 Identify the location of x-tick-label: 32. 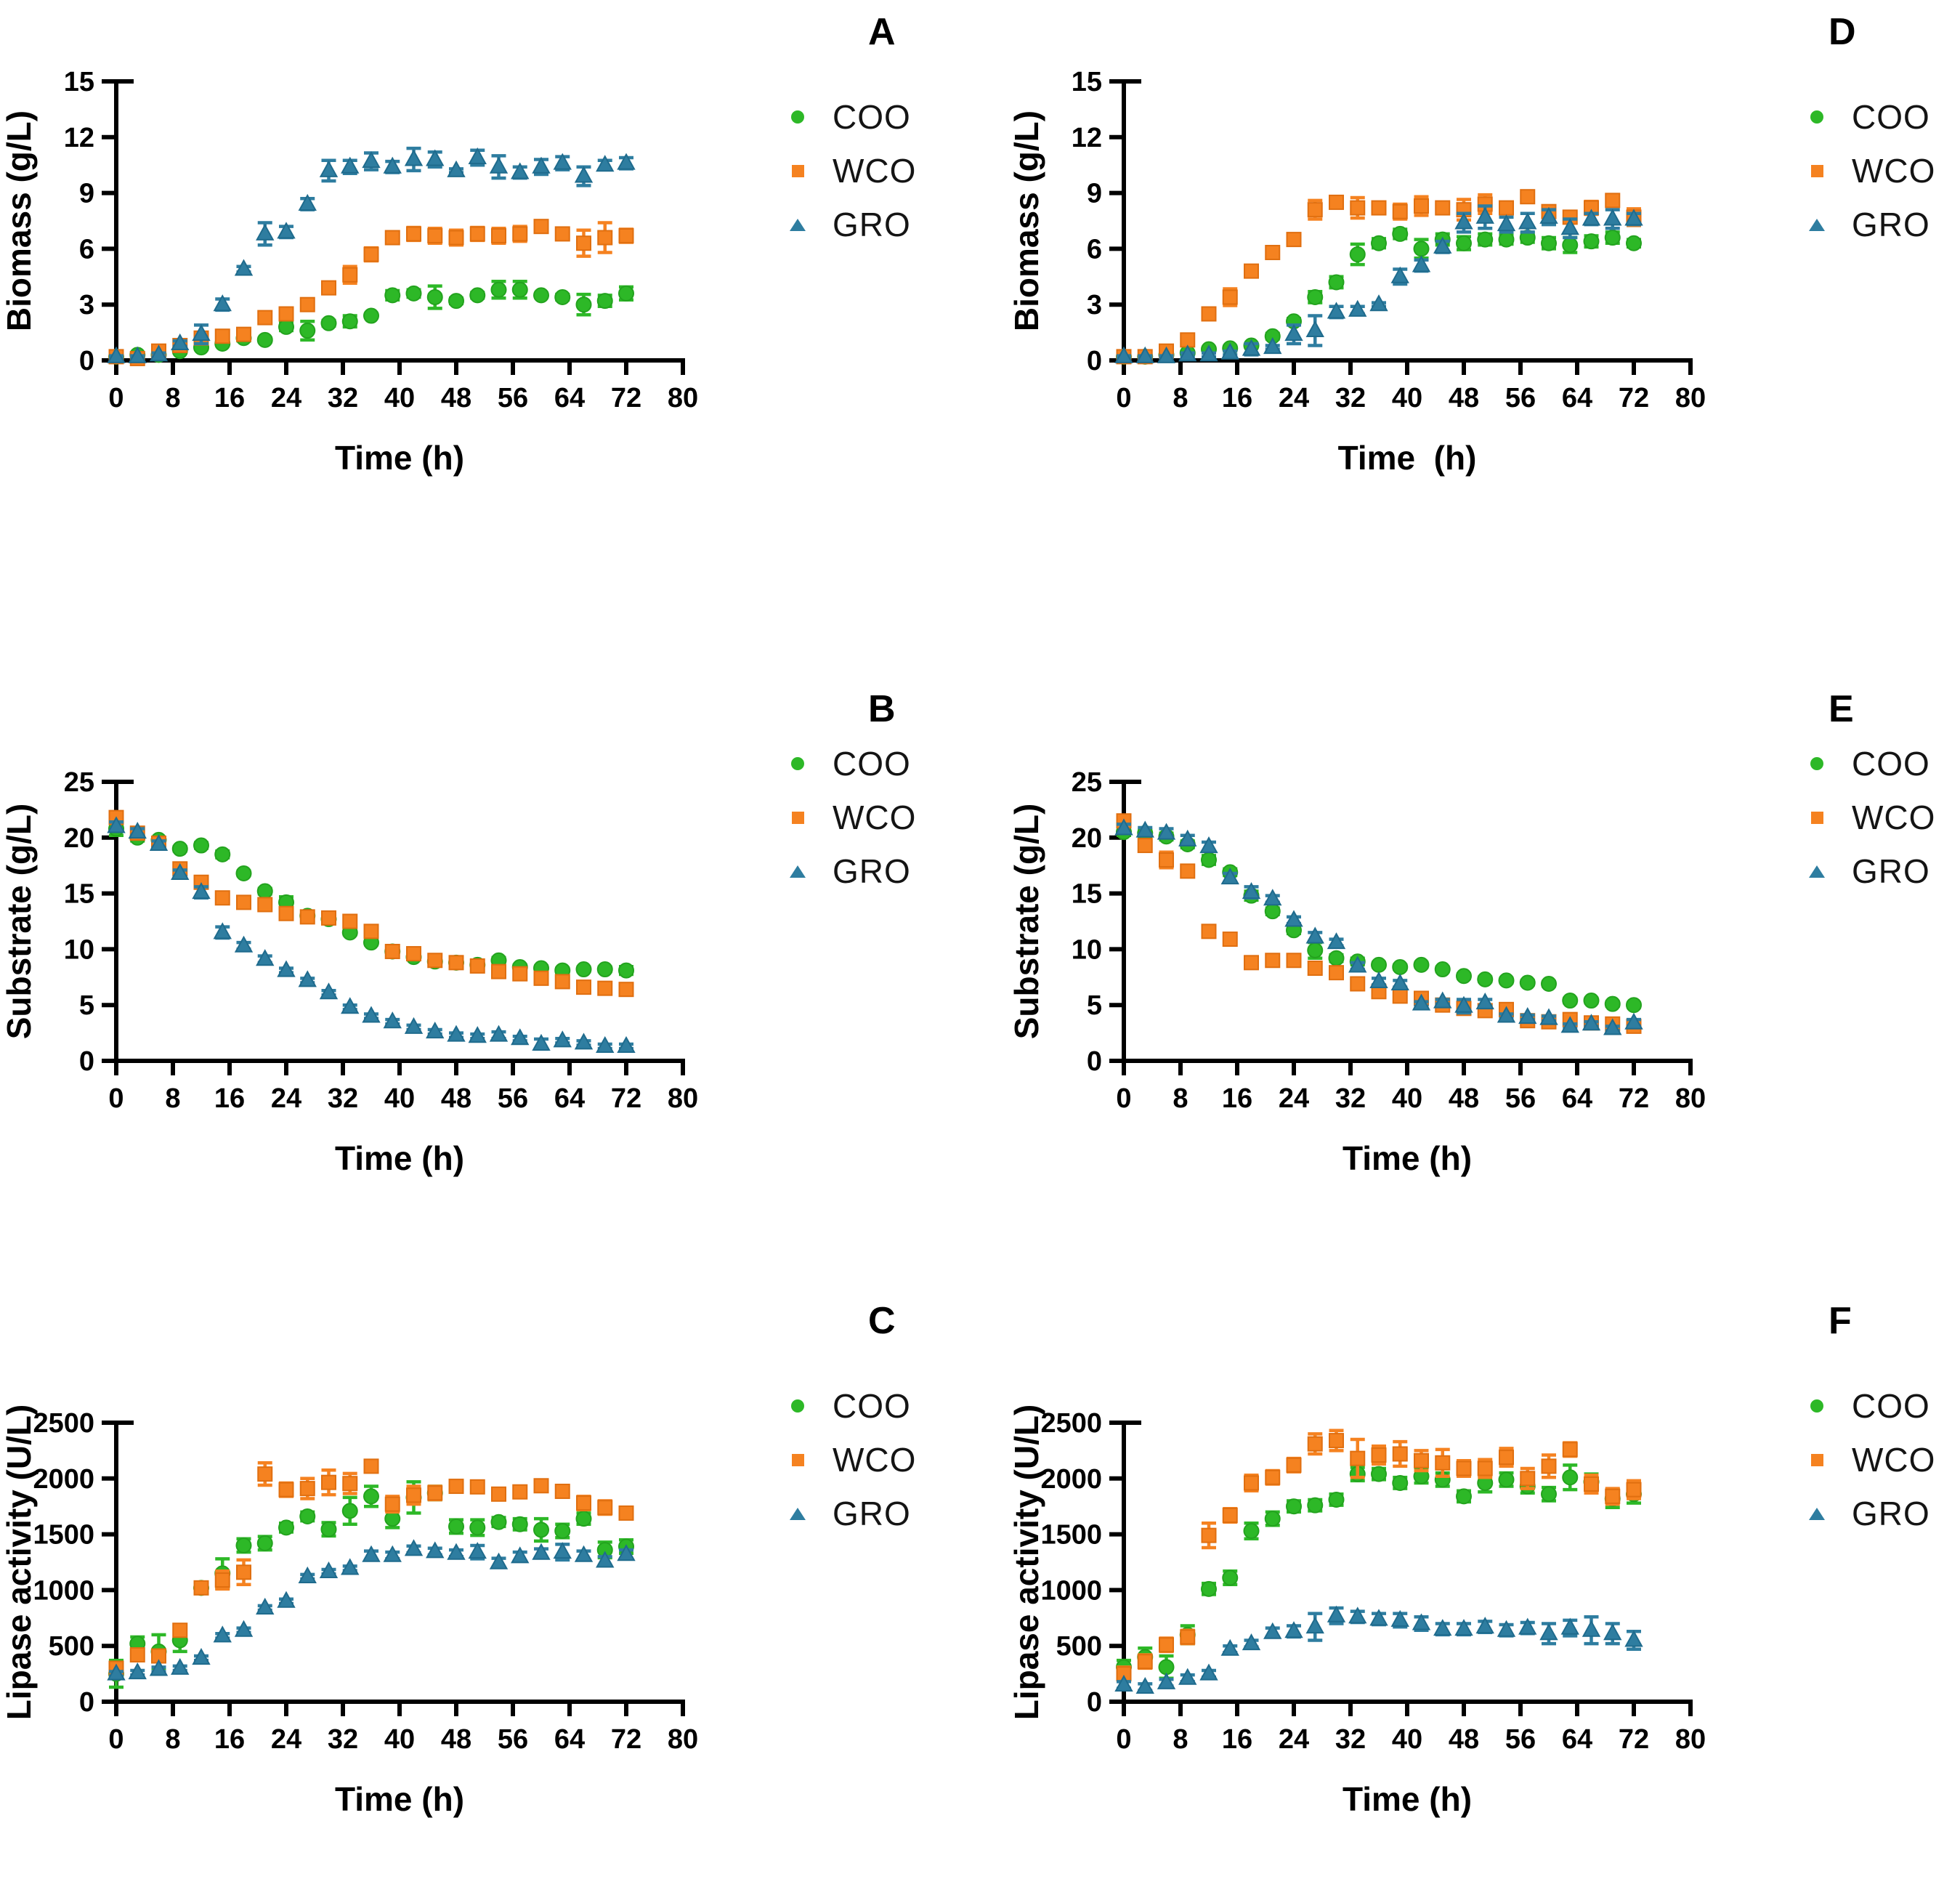
(343, 398).